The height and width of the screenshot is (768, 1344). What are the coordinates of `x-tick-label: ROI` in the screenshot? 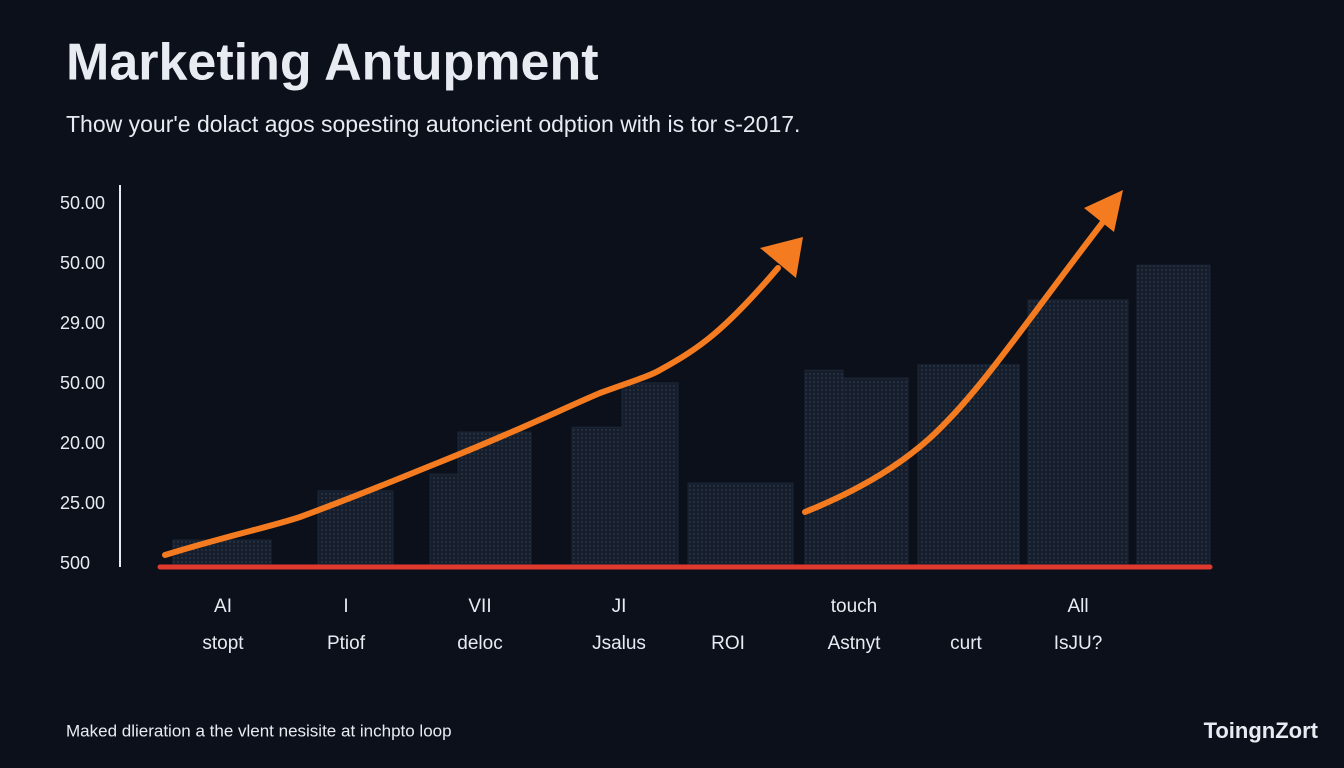 It's located at (728, 643).